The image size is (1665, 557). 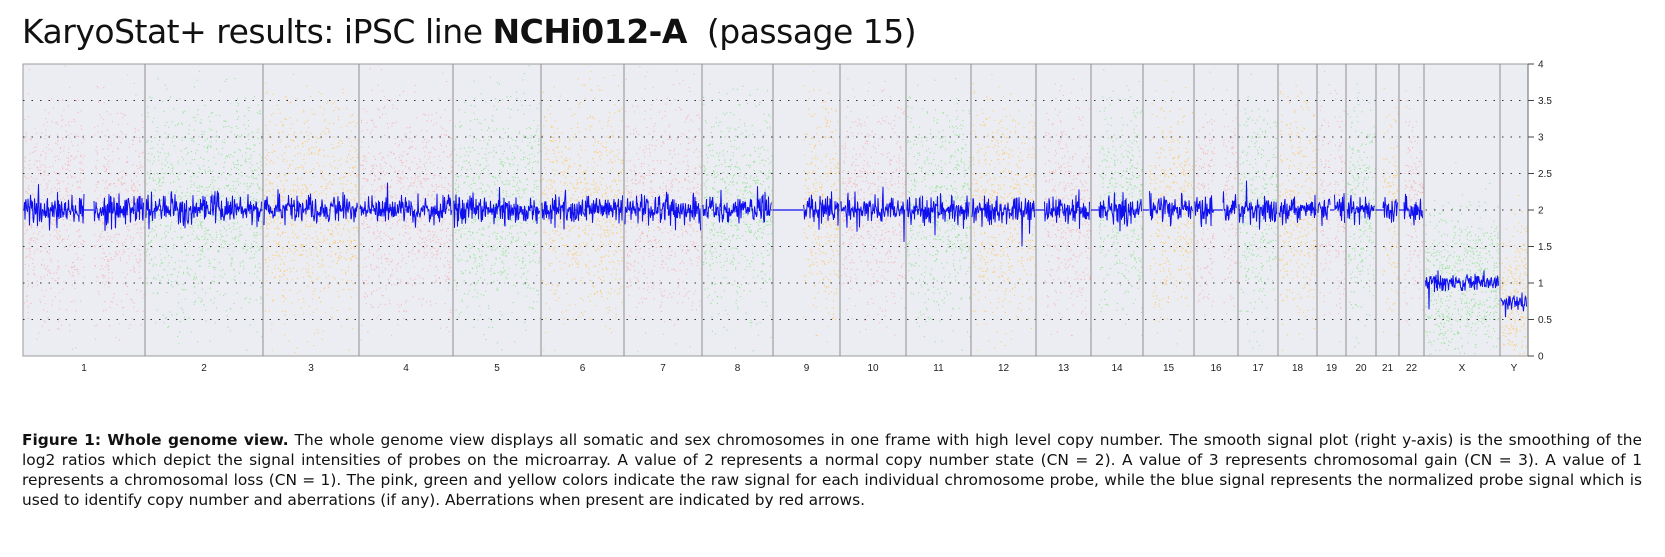 What do you see at coordinates (1064, 368) in the screenshot?
I see `chromosome-label-13: 13` at bounding box center [1064, 368].